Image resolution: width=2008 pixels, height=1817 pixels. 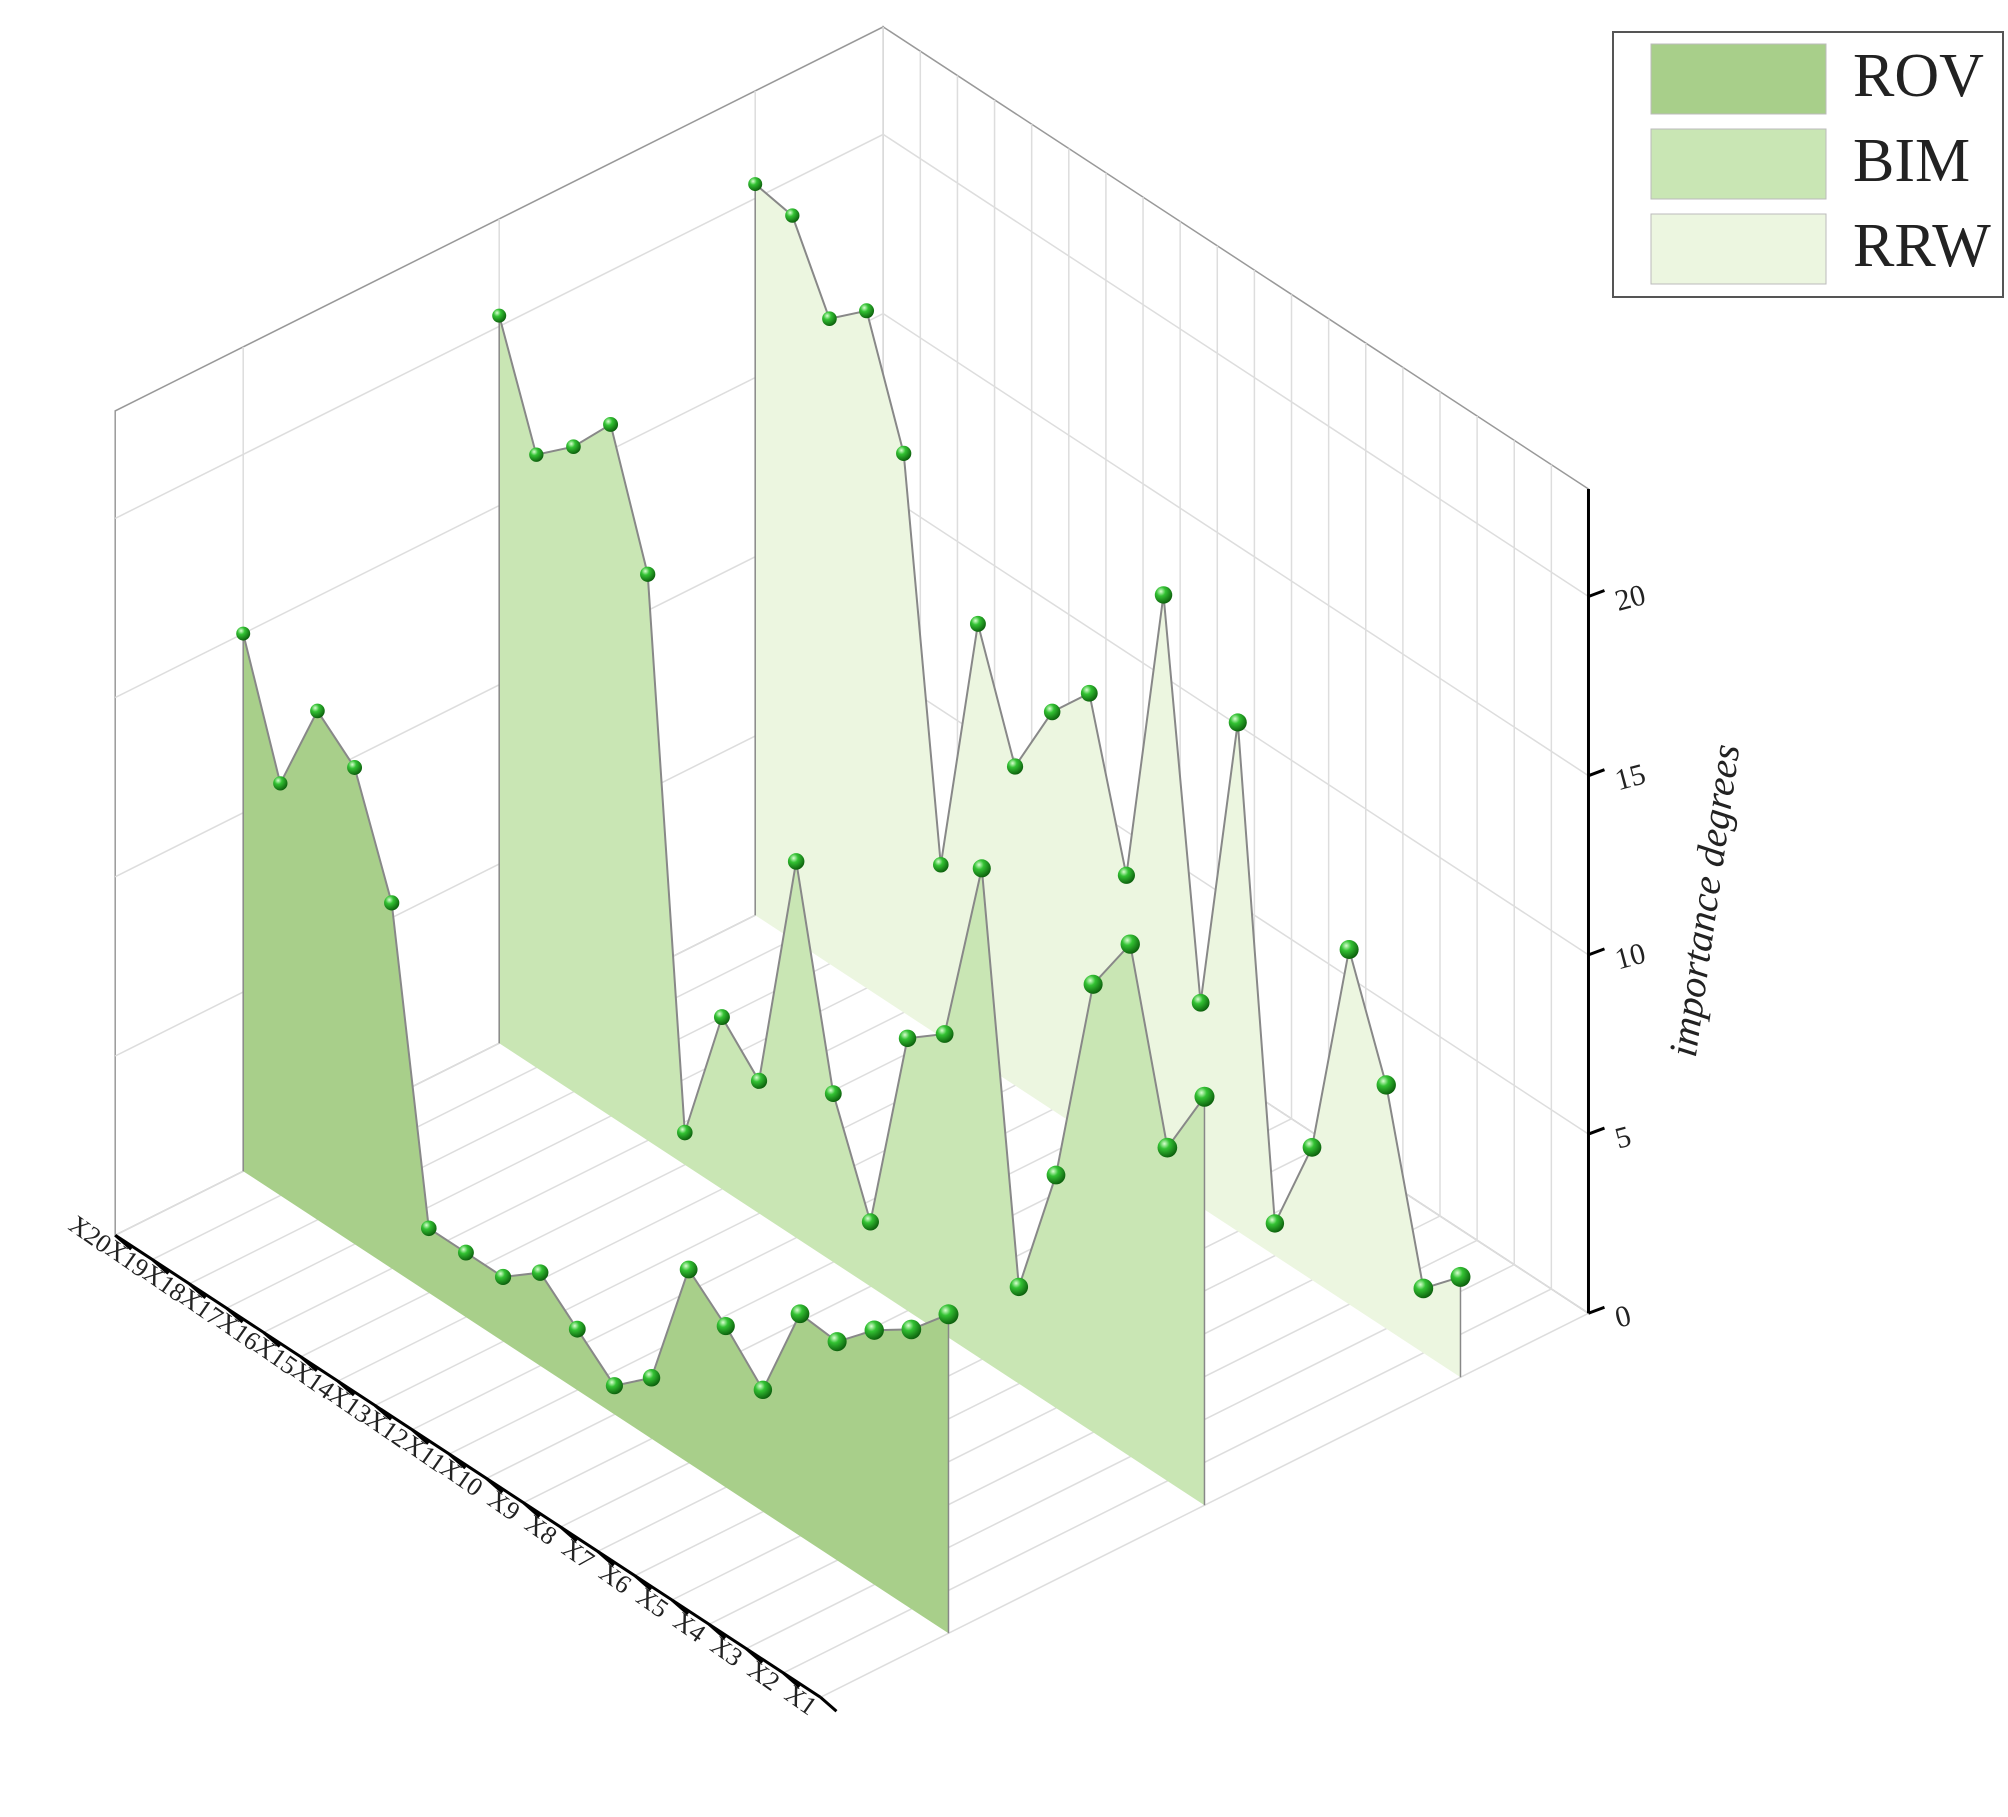 What do you see at coordinates (1623, 1317) in the screenshot?
I see `z-tick-label: 0` at bounding box center [1623, 1317].